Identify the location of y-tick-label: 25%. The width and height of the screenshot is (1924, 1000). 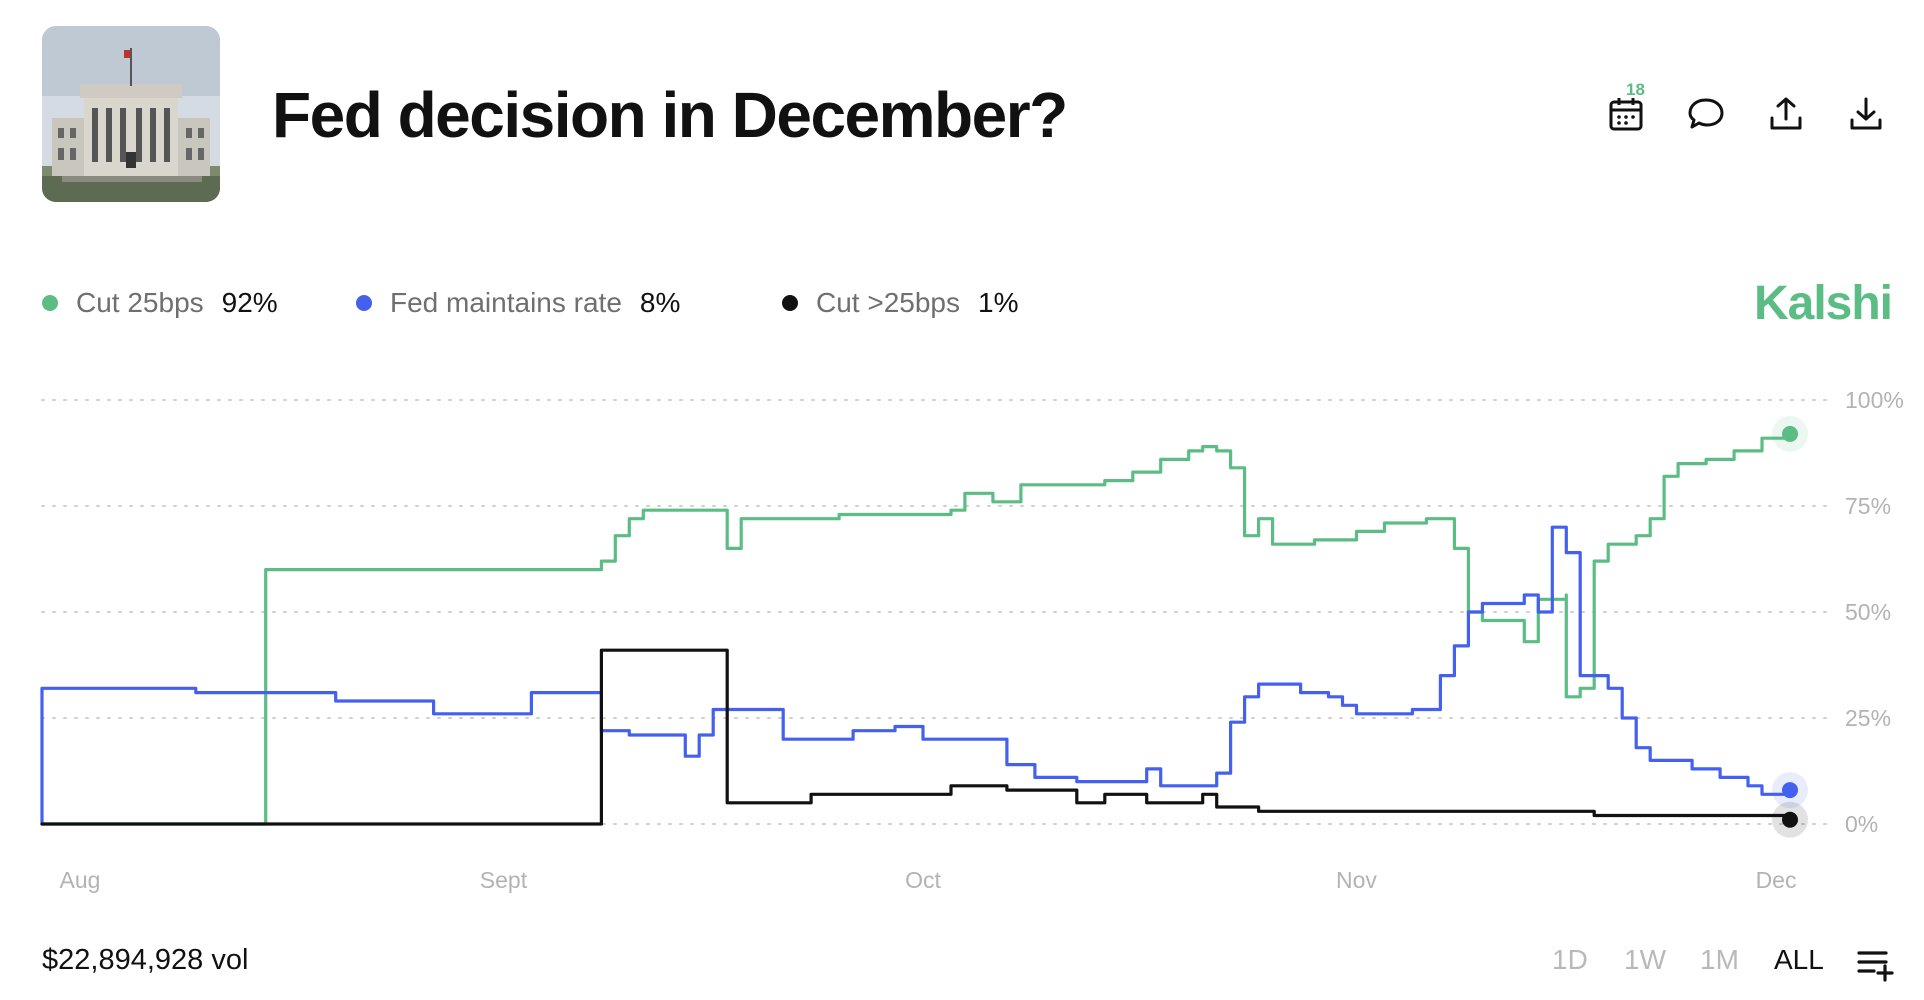
(1868, 718).